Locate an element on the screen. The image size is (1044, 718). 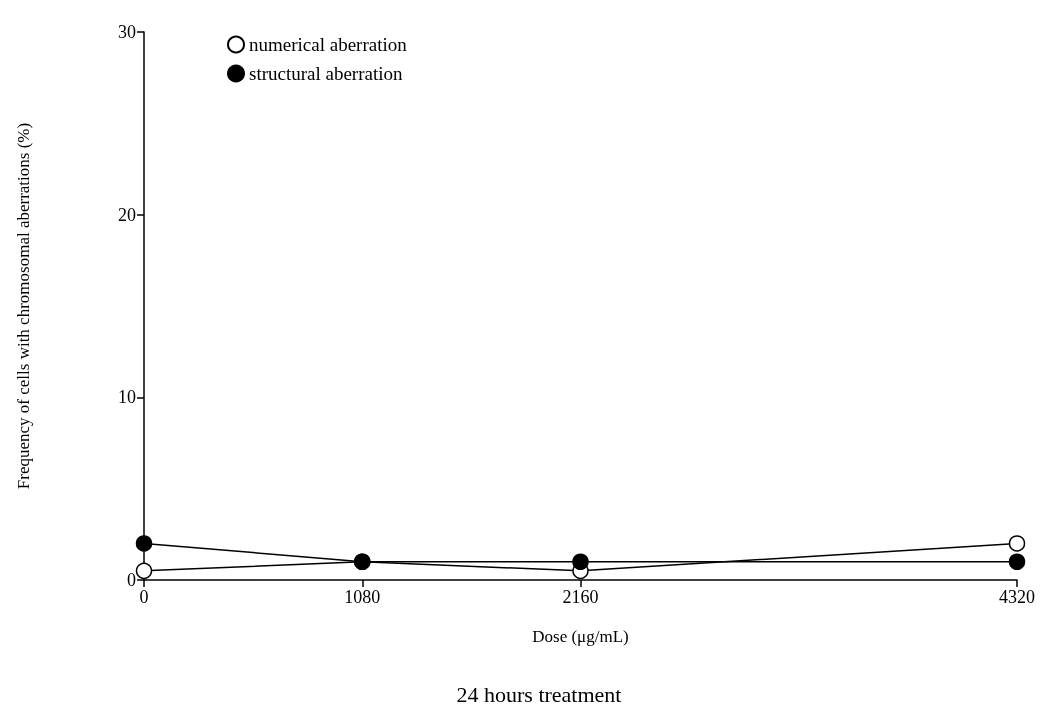
legend-label: numerical aberration is located at coordinates (328, 44).